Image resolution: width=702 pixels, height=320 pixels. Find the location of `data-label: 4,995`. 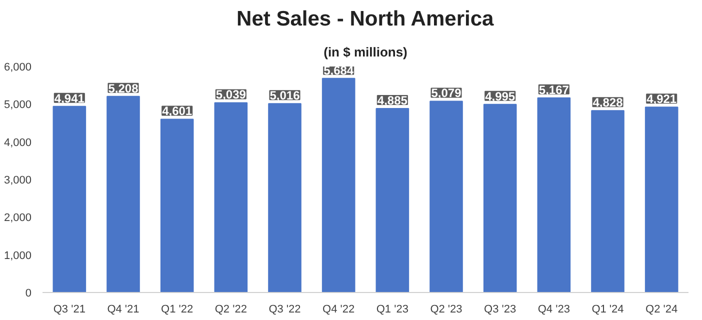

data-label: 4,995 is located at coordinates (500, 96).